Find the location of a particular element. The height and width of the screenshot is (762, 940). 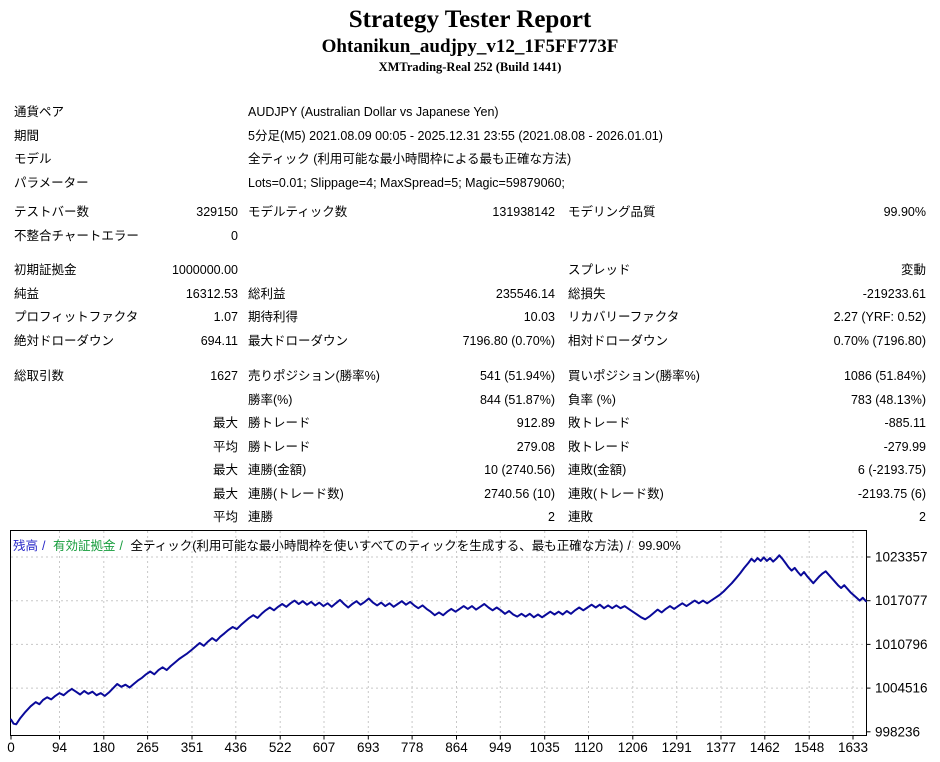

cell-value: 1000000.00 is located at coordinates (204, 270).